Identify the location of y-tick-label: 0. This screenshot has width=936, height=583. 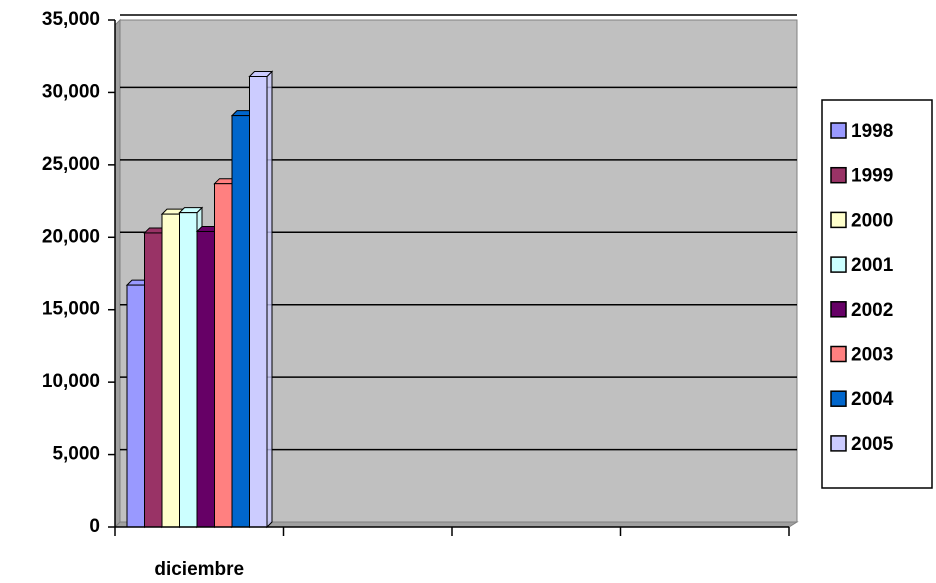
(94, 526).